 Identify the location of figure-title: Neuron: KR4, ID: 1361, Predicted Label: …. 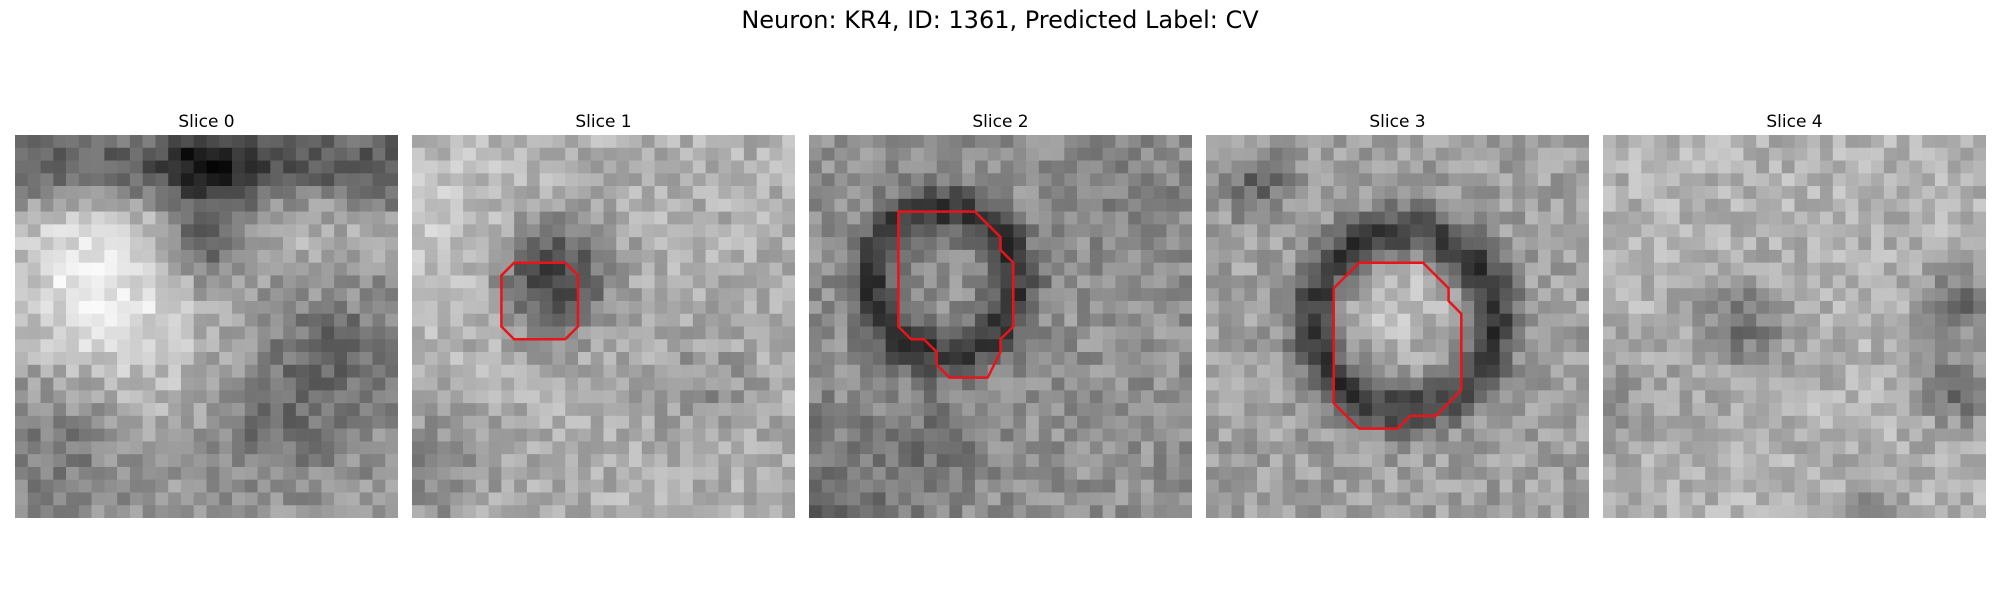
(1000, 20).